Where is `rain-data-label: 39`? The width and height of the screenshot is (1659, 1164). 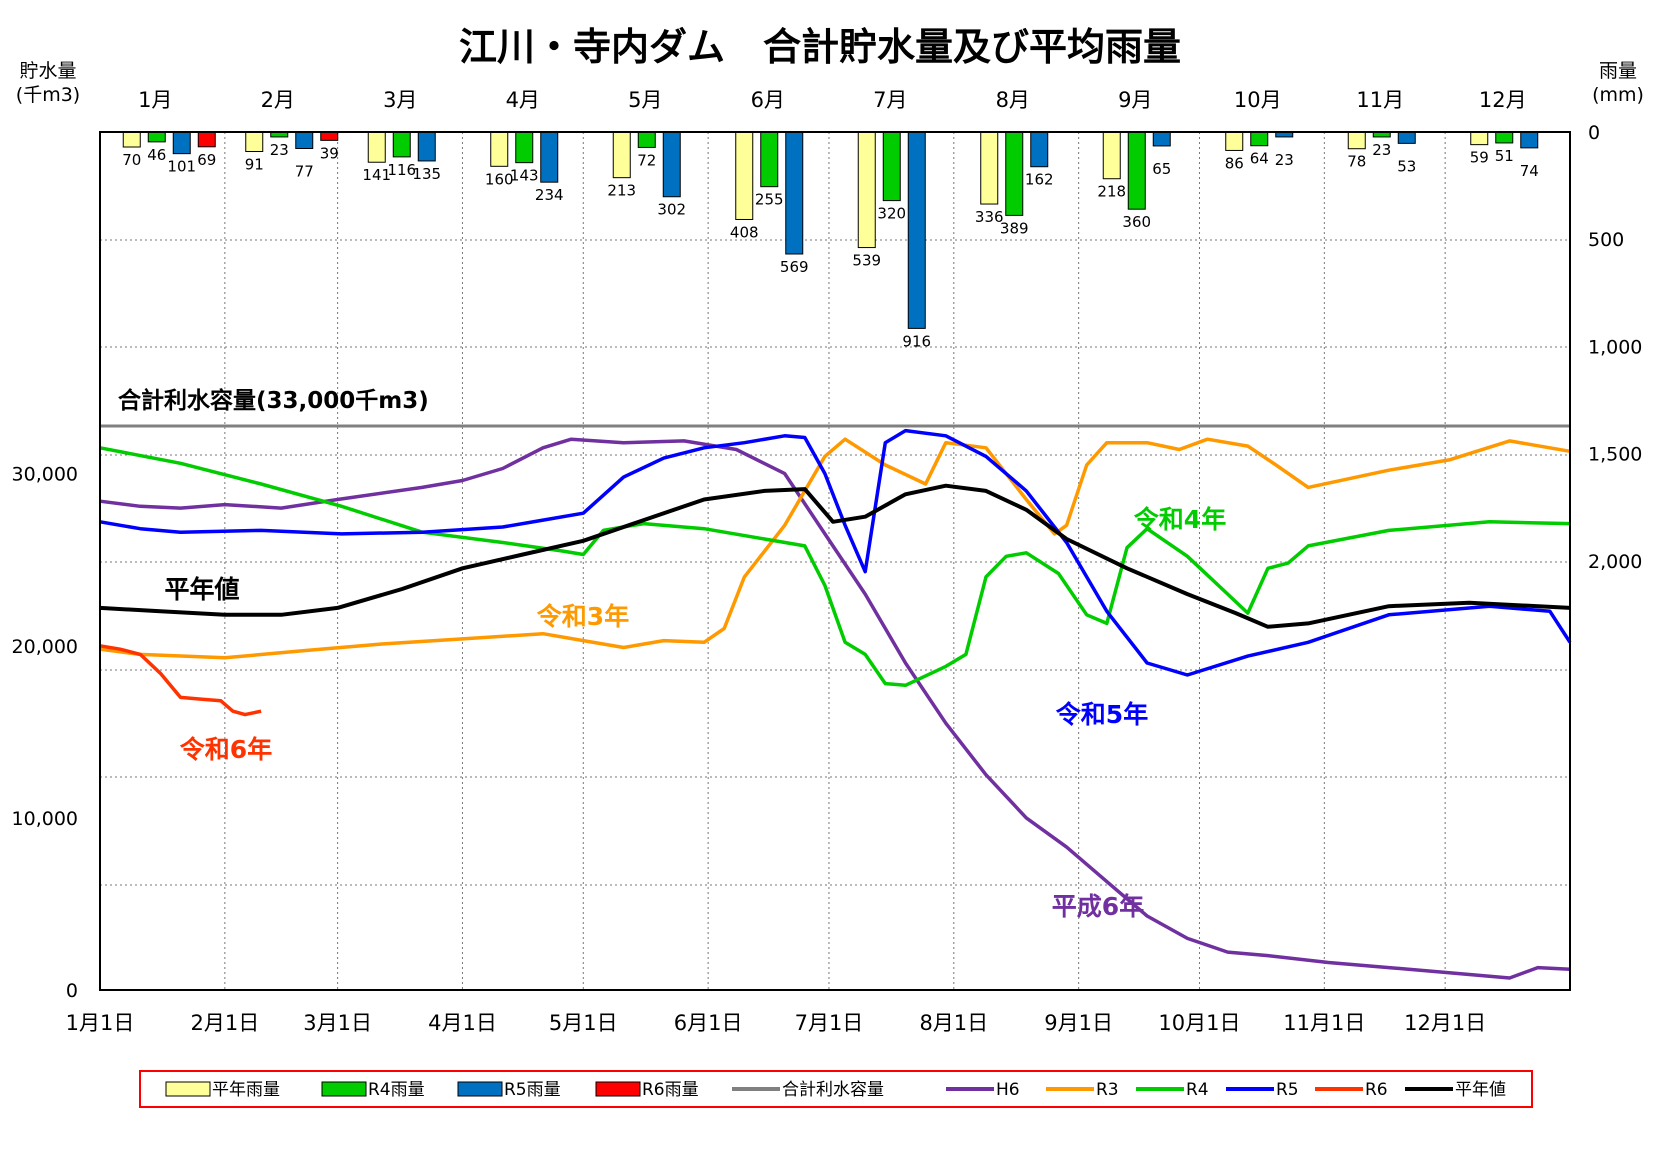 rain-data-label: 39 is located at coordinates (329, 153).